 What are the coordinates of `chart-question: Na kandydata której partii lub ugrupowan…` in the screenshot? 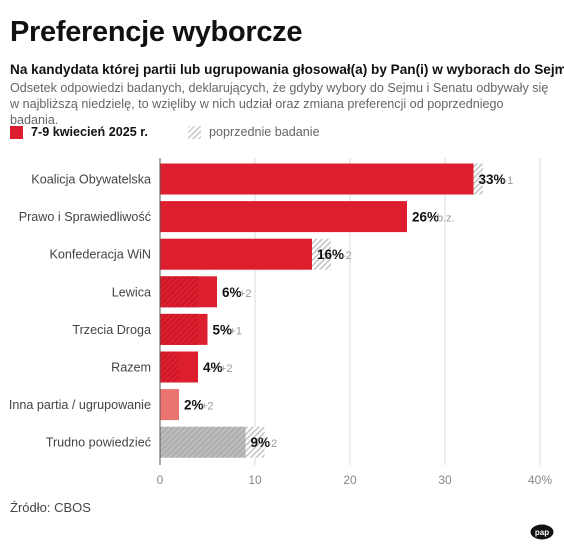 It's located at (287, 69).